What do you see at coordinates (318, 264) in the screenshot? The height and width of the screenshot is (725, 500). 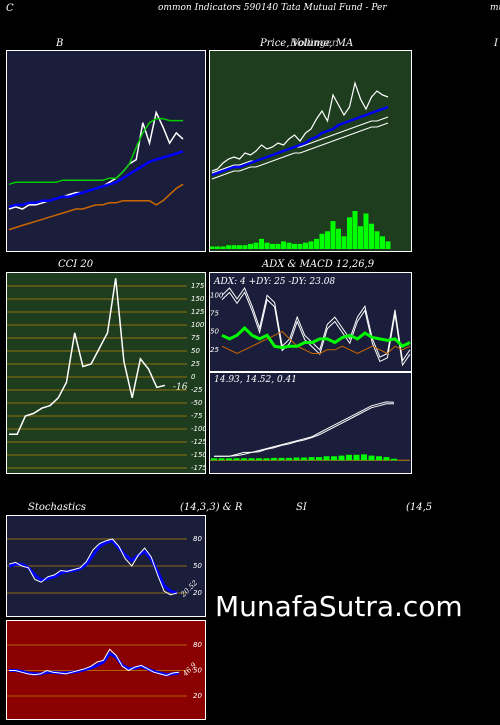 I see `adx-macd-title: ADX & MACD 12,26,9` at bounding box center [318, 264].